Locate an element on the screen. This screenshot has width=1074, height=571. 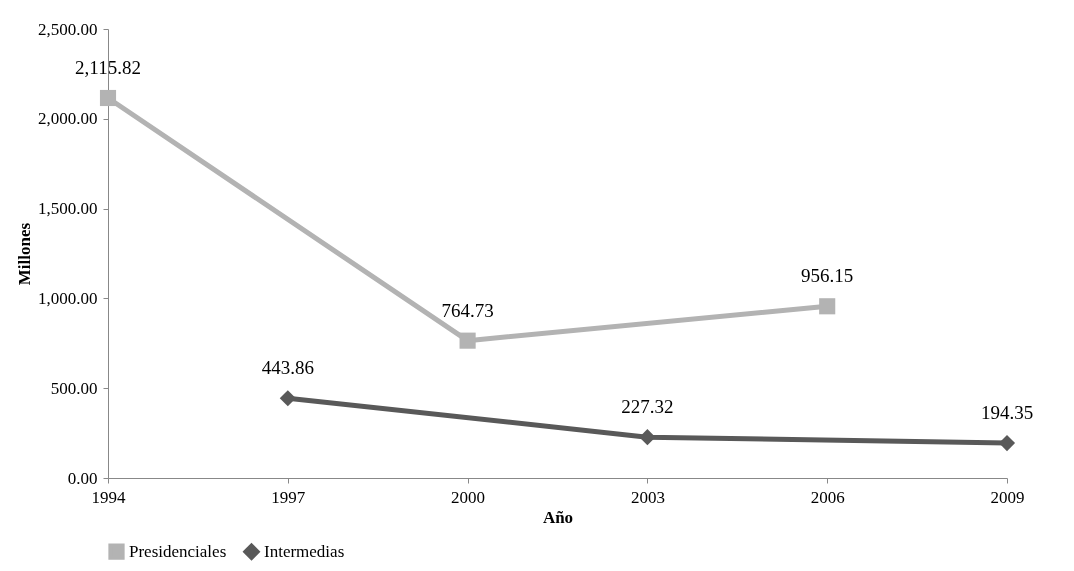
data-label: 764.73 is located at coordinates (467, 310).